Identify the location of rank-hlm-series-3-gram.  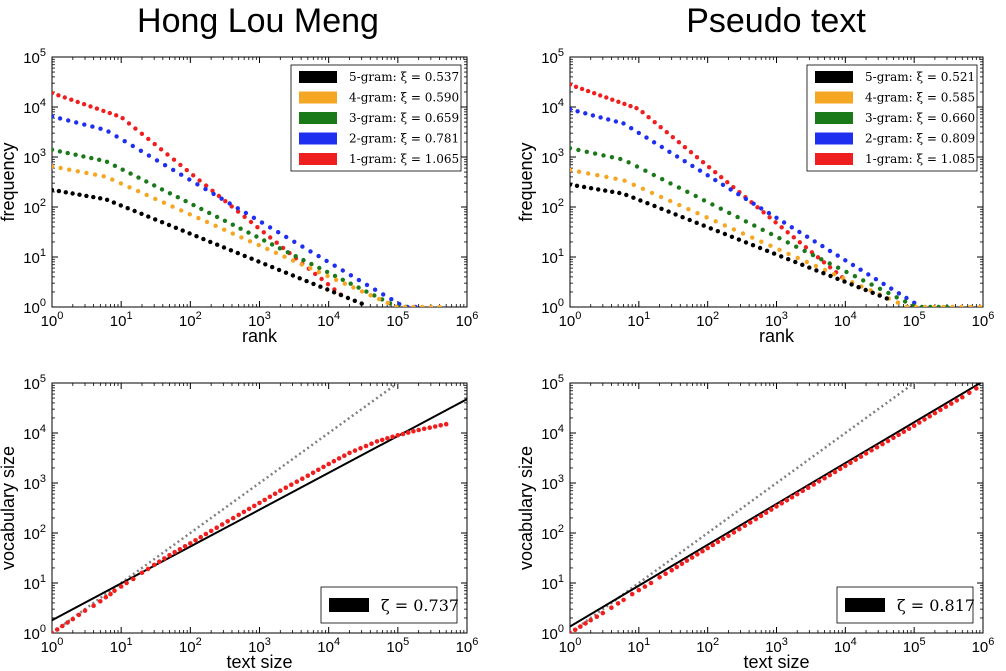
(230, 227).